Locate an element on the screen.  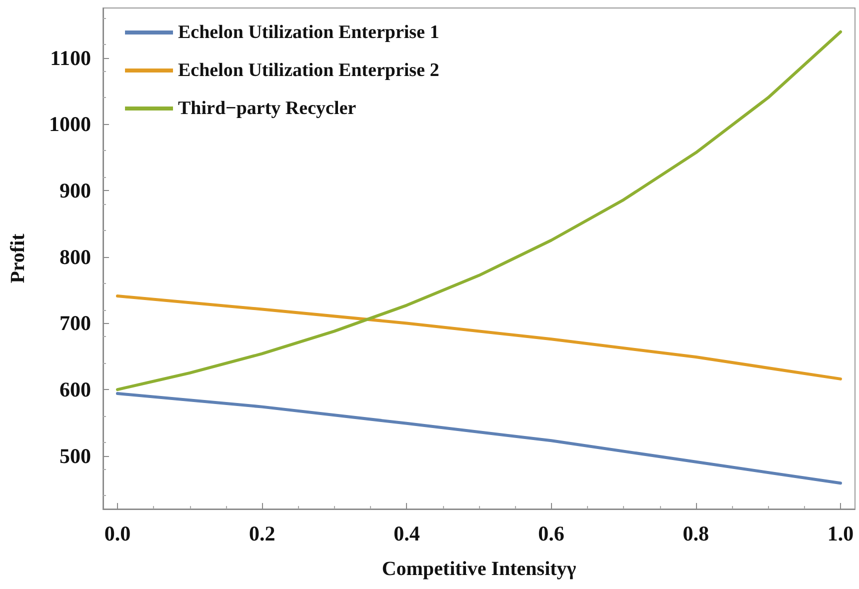
y-tick-label: 1100 is located at coordinates (70, 58).